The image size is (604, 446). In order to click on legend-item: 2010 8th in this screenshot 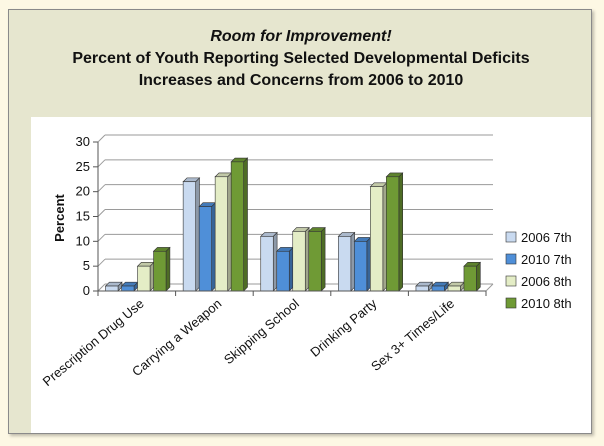, I will do `click(538, 303)`.